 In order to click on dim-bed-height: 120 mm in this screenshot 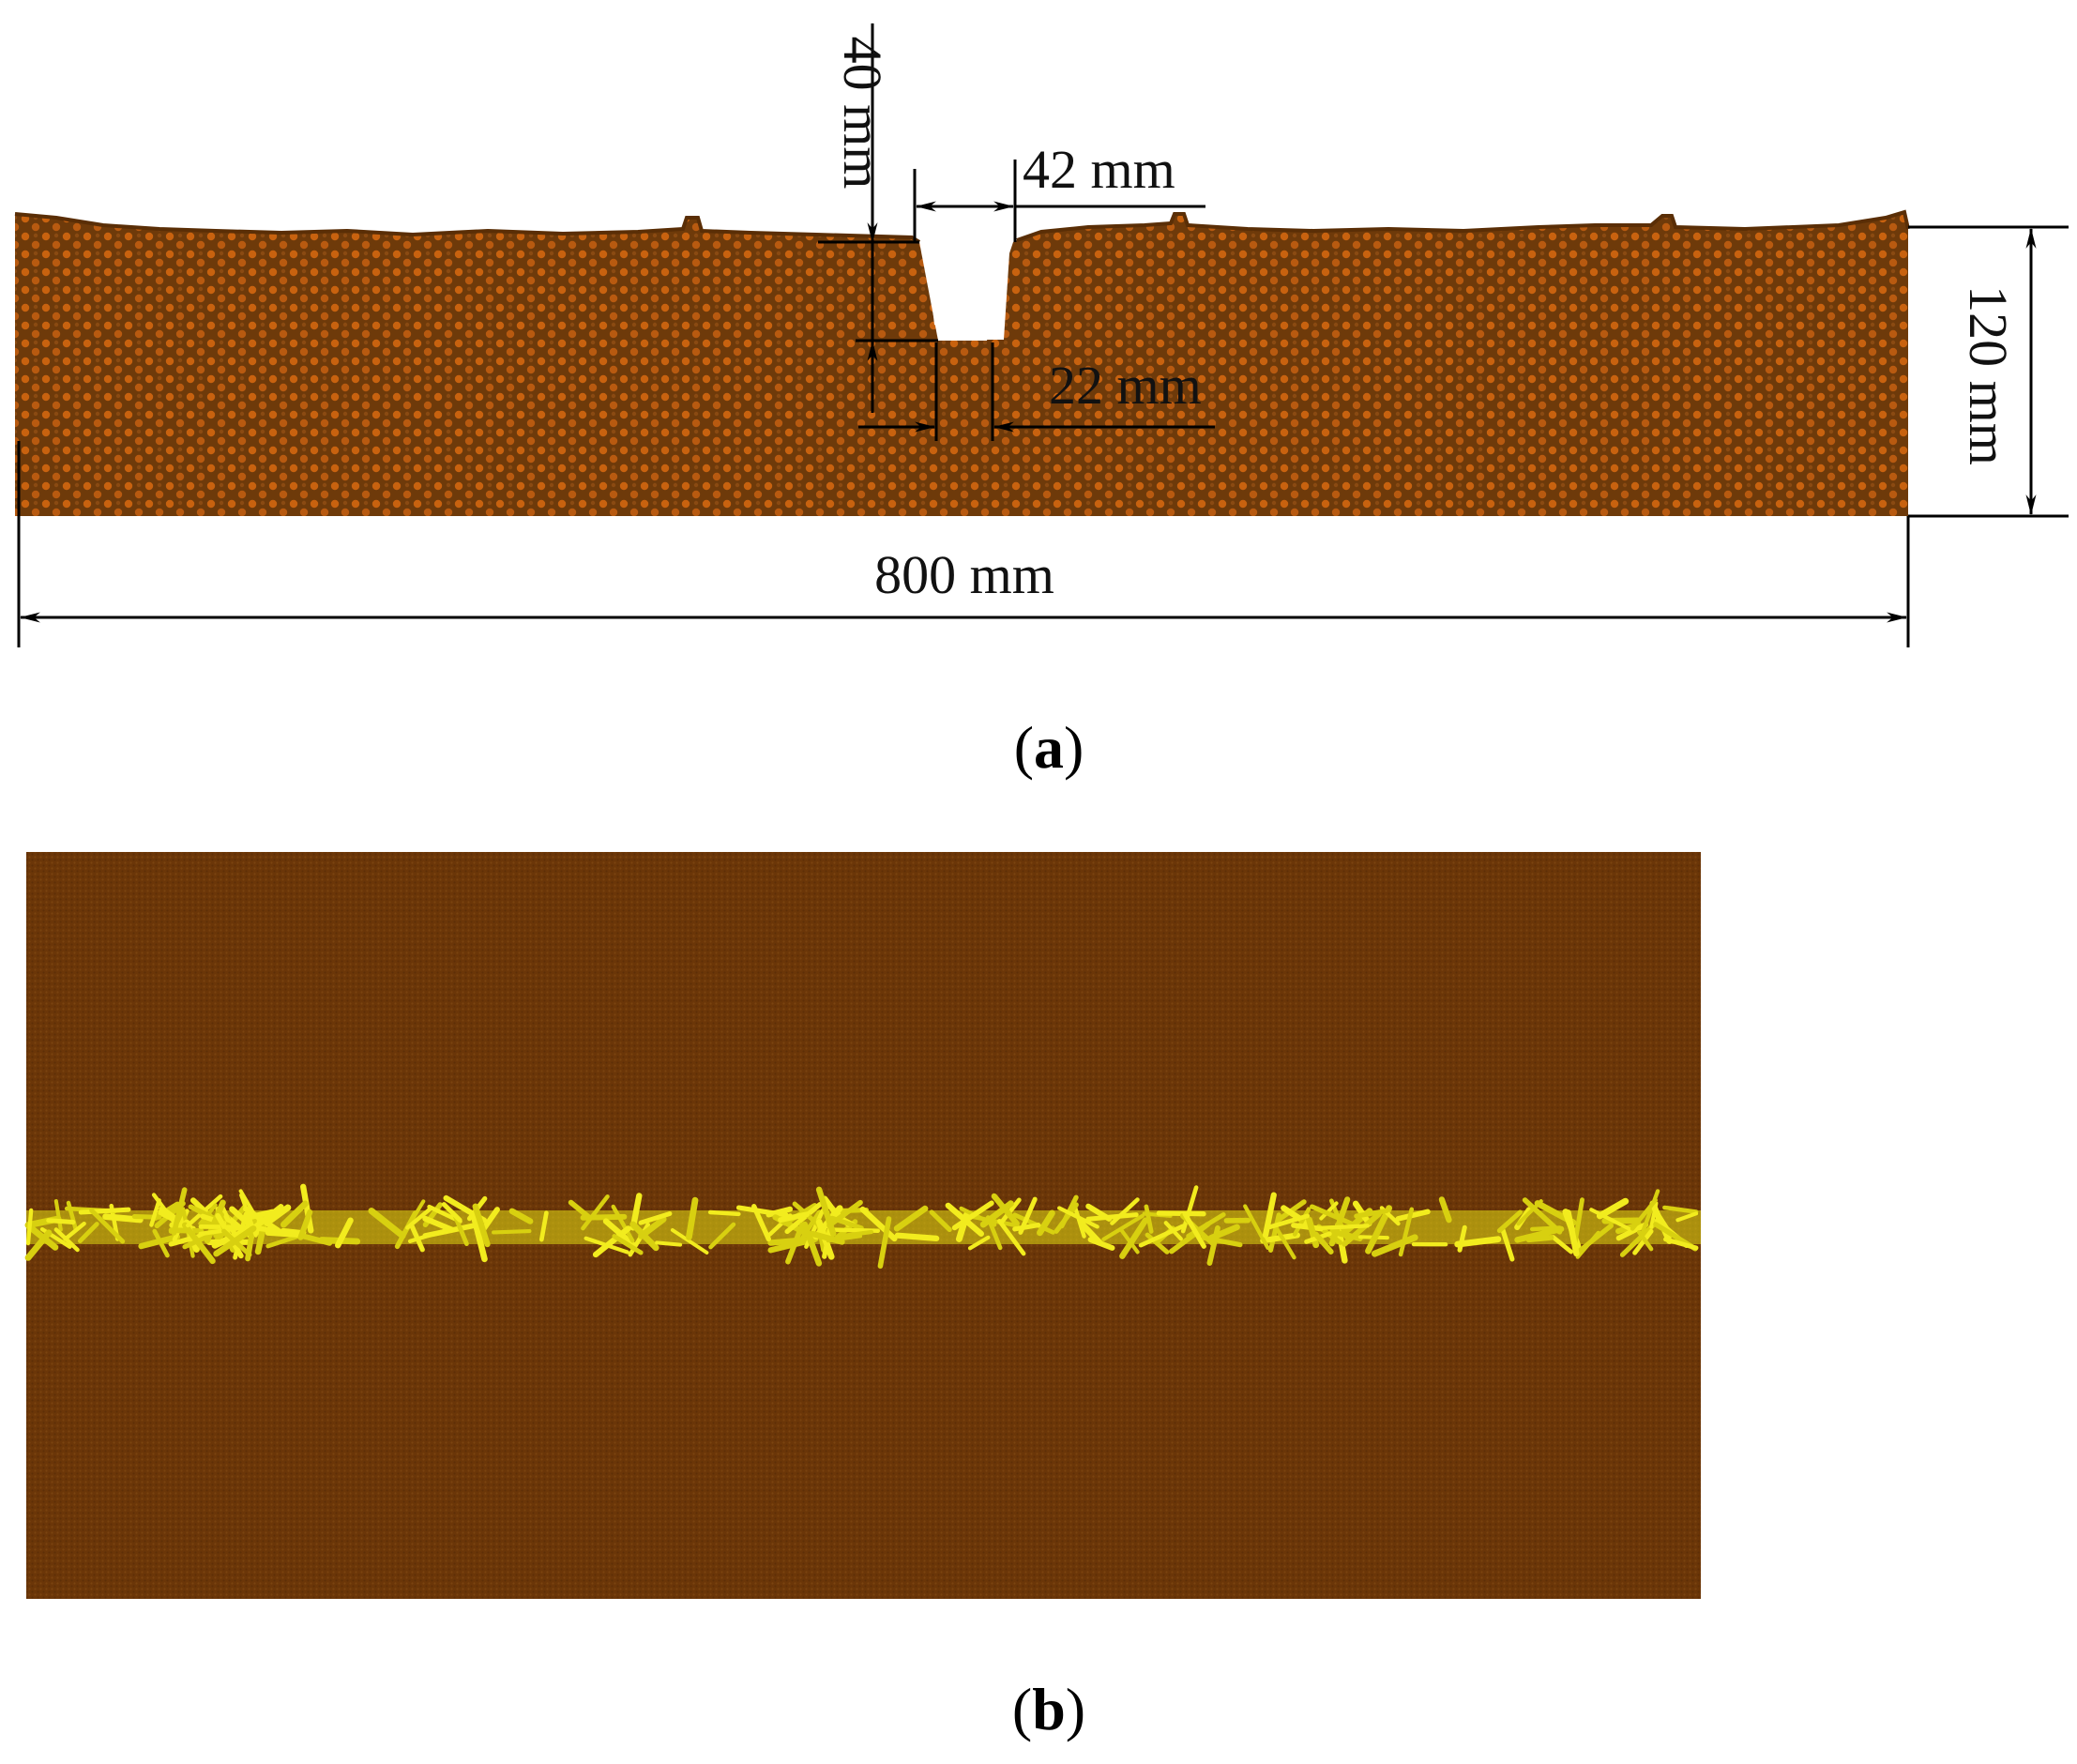, I will do `click(1988, 371)`.